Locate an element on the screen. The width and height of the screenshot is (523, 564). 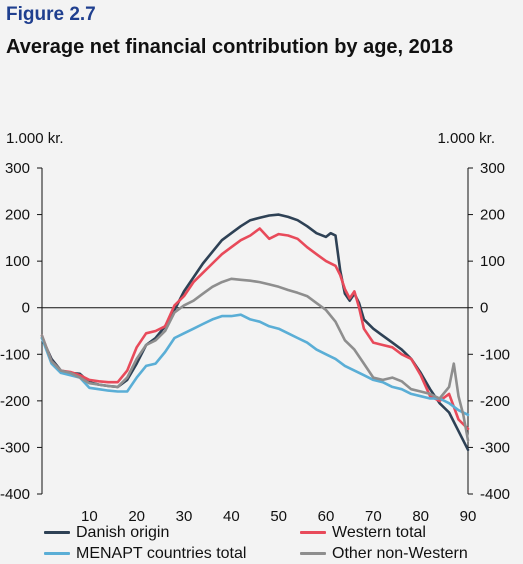
y-tick-label-left: -300 is located at coordinates (15, 447).